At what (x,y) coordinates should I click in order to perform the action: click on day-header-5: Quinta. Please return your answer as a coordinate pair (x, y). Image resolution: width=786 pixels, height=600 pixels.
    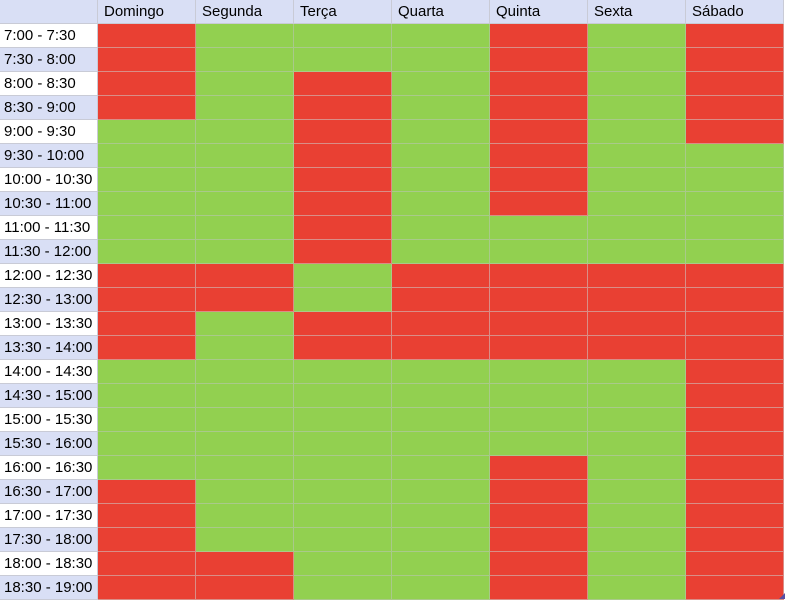
    Looking at the image, I should click on (539, 12).